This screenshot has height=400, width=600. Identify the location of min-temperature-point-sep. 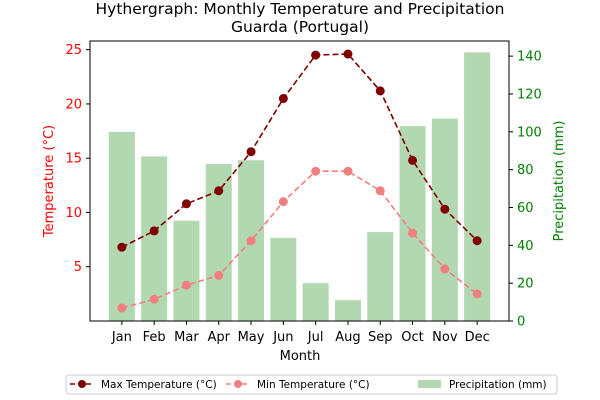
(380, 191).